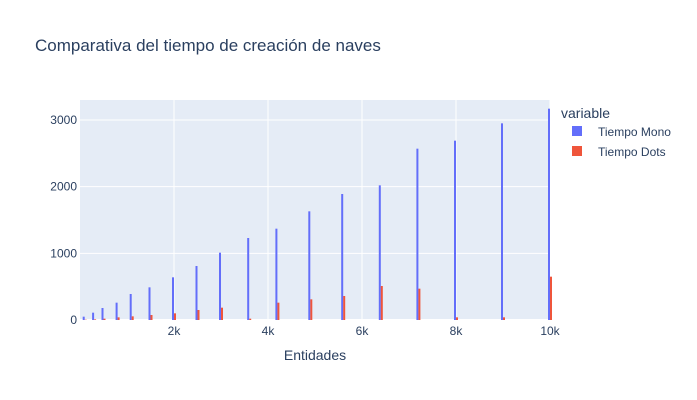 The image size is (697, 400). What do you see at coordinates (585, 113) in the screenshot?
I see `legend-title: variable` at bounding box center [585, 113].